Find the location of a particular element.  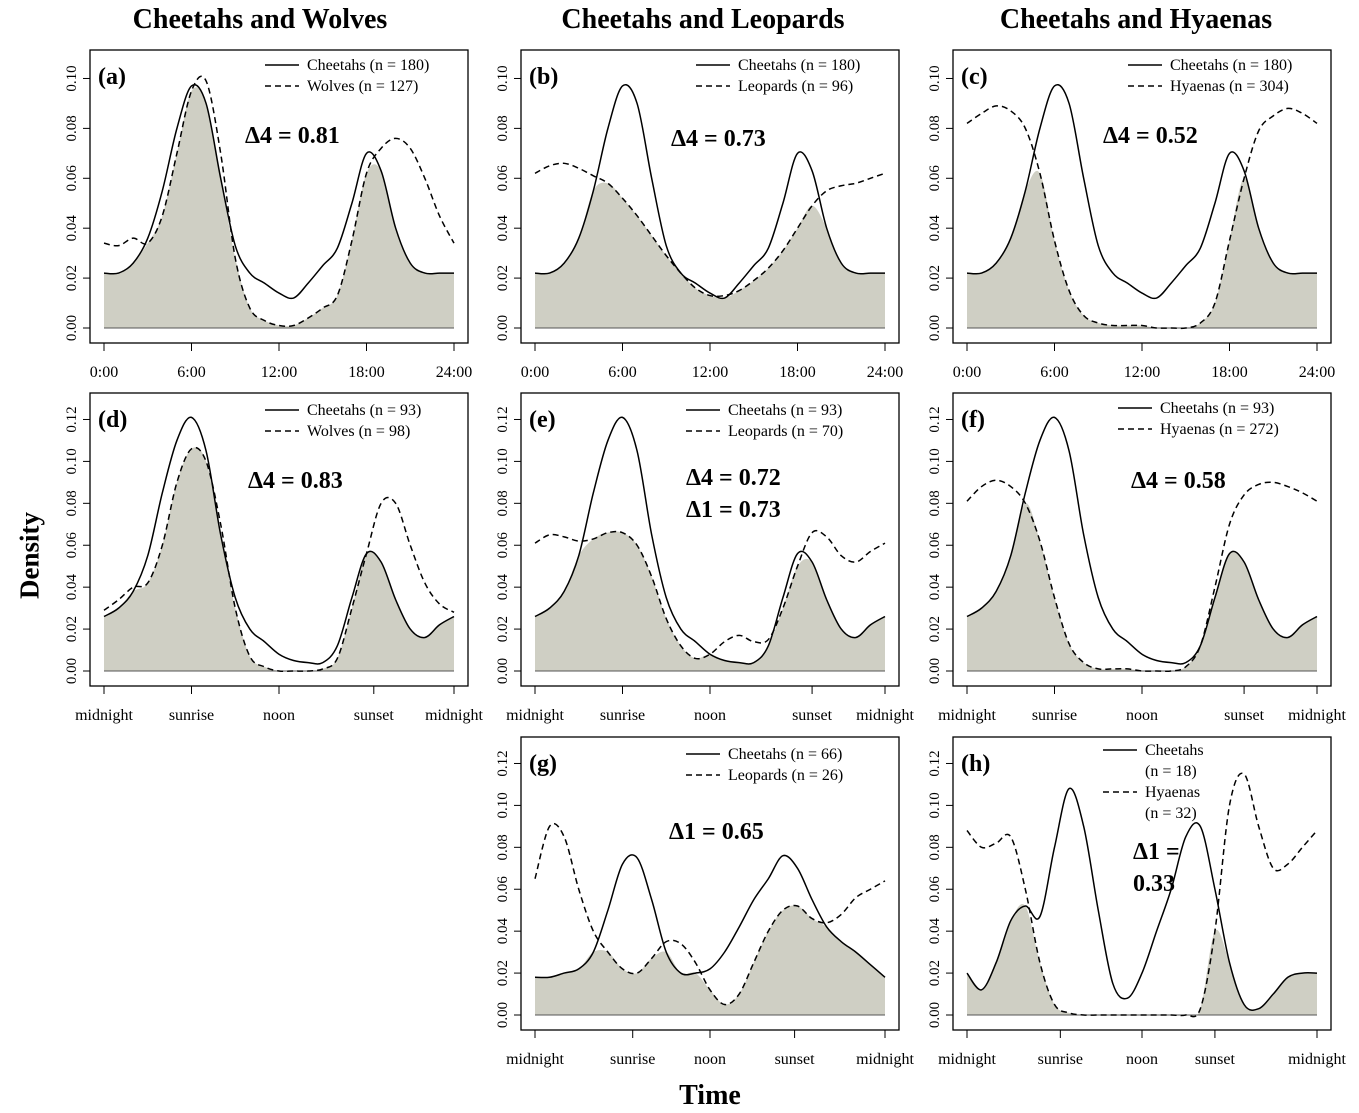

panel-label: (f) is located at coordinates (973, 420).